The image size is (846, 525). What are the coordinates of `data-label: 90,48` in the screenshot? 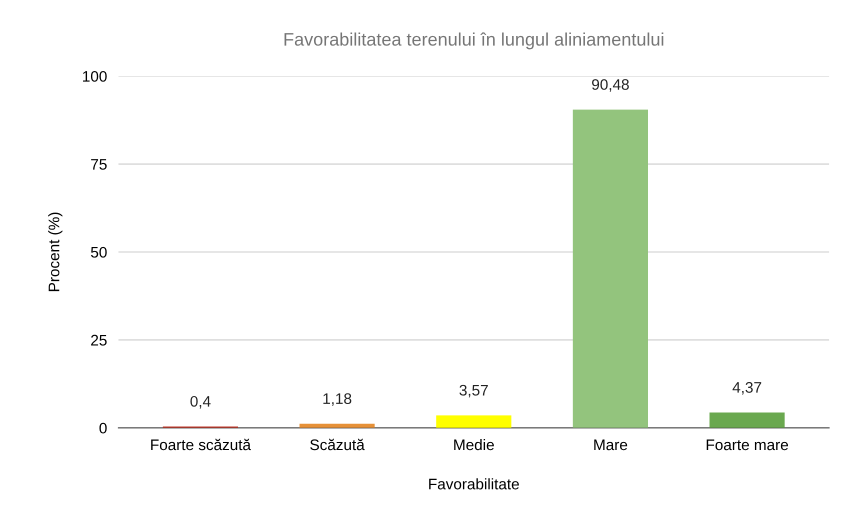 It's located at (610, 85).